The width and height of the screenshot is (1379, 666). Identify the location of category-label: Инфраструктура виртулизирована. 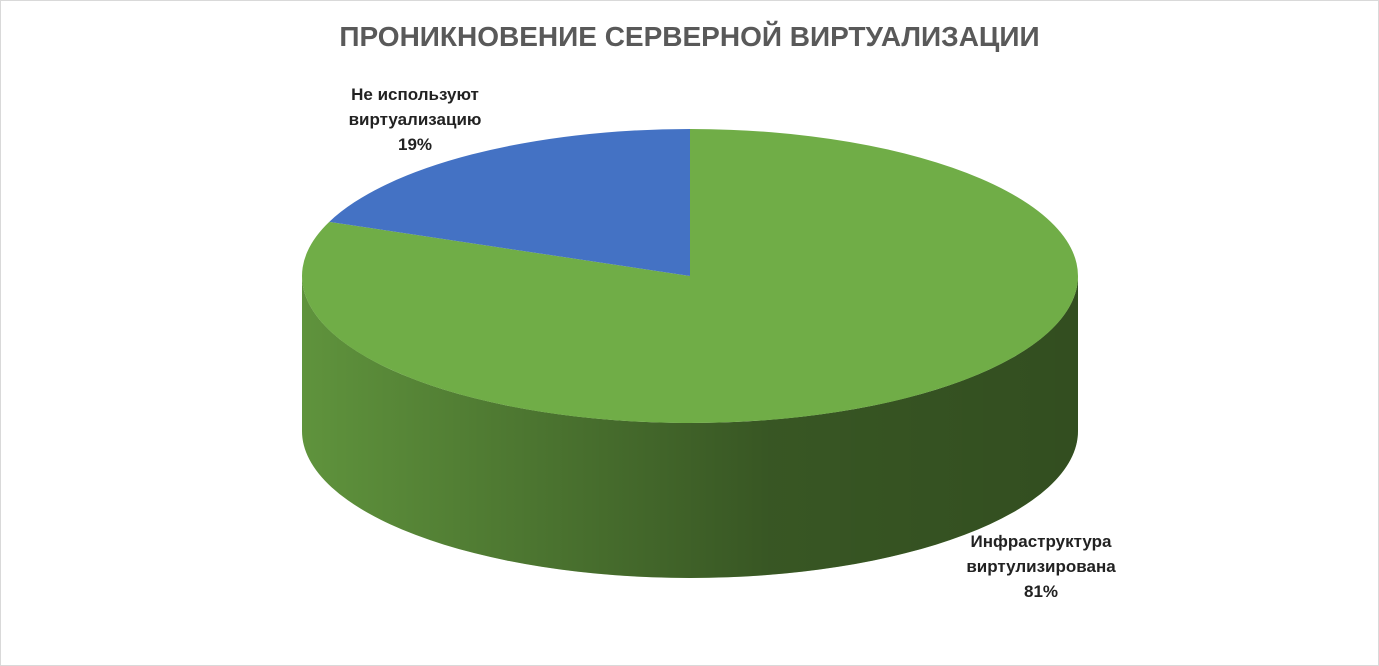
(1041, 553).